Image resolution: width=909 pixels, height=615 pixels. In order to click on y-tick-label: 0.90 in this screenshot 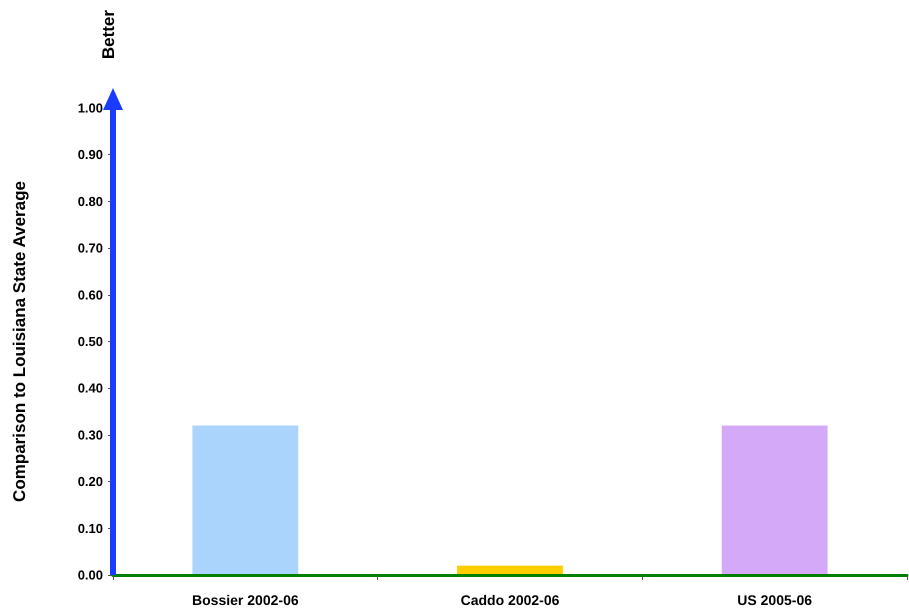, I will do `click(90, 154)`.